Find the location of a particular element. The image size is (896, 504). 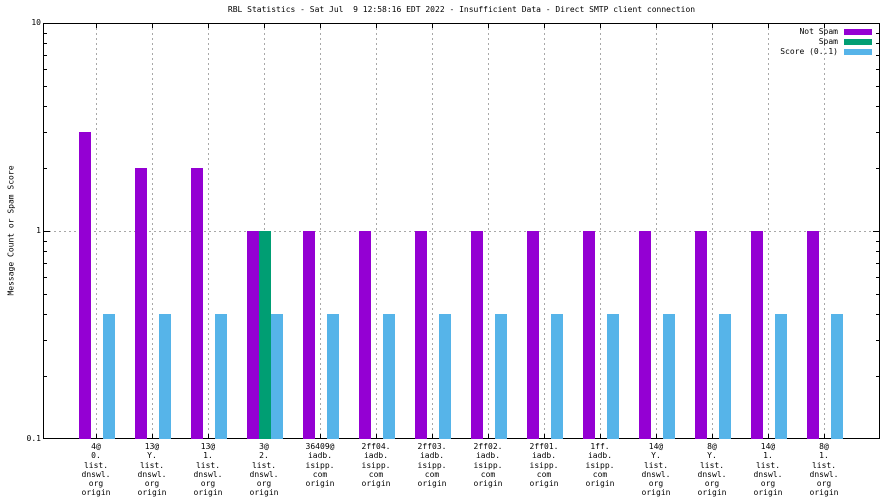

x-tick-label: 13@ Y. list. dnswl. org origin is located at coordinates (152, 470).